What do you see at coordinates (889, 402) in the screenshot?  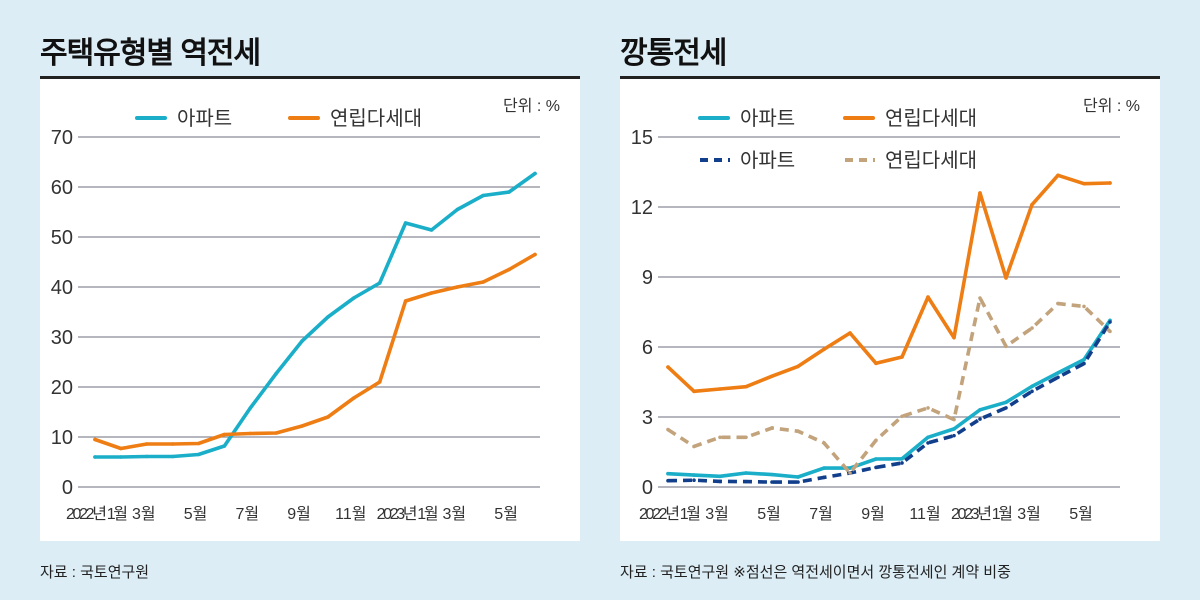 I see `series-line-dashed-apartment` at bounding box center [889, 402].